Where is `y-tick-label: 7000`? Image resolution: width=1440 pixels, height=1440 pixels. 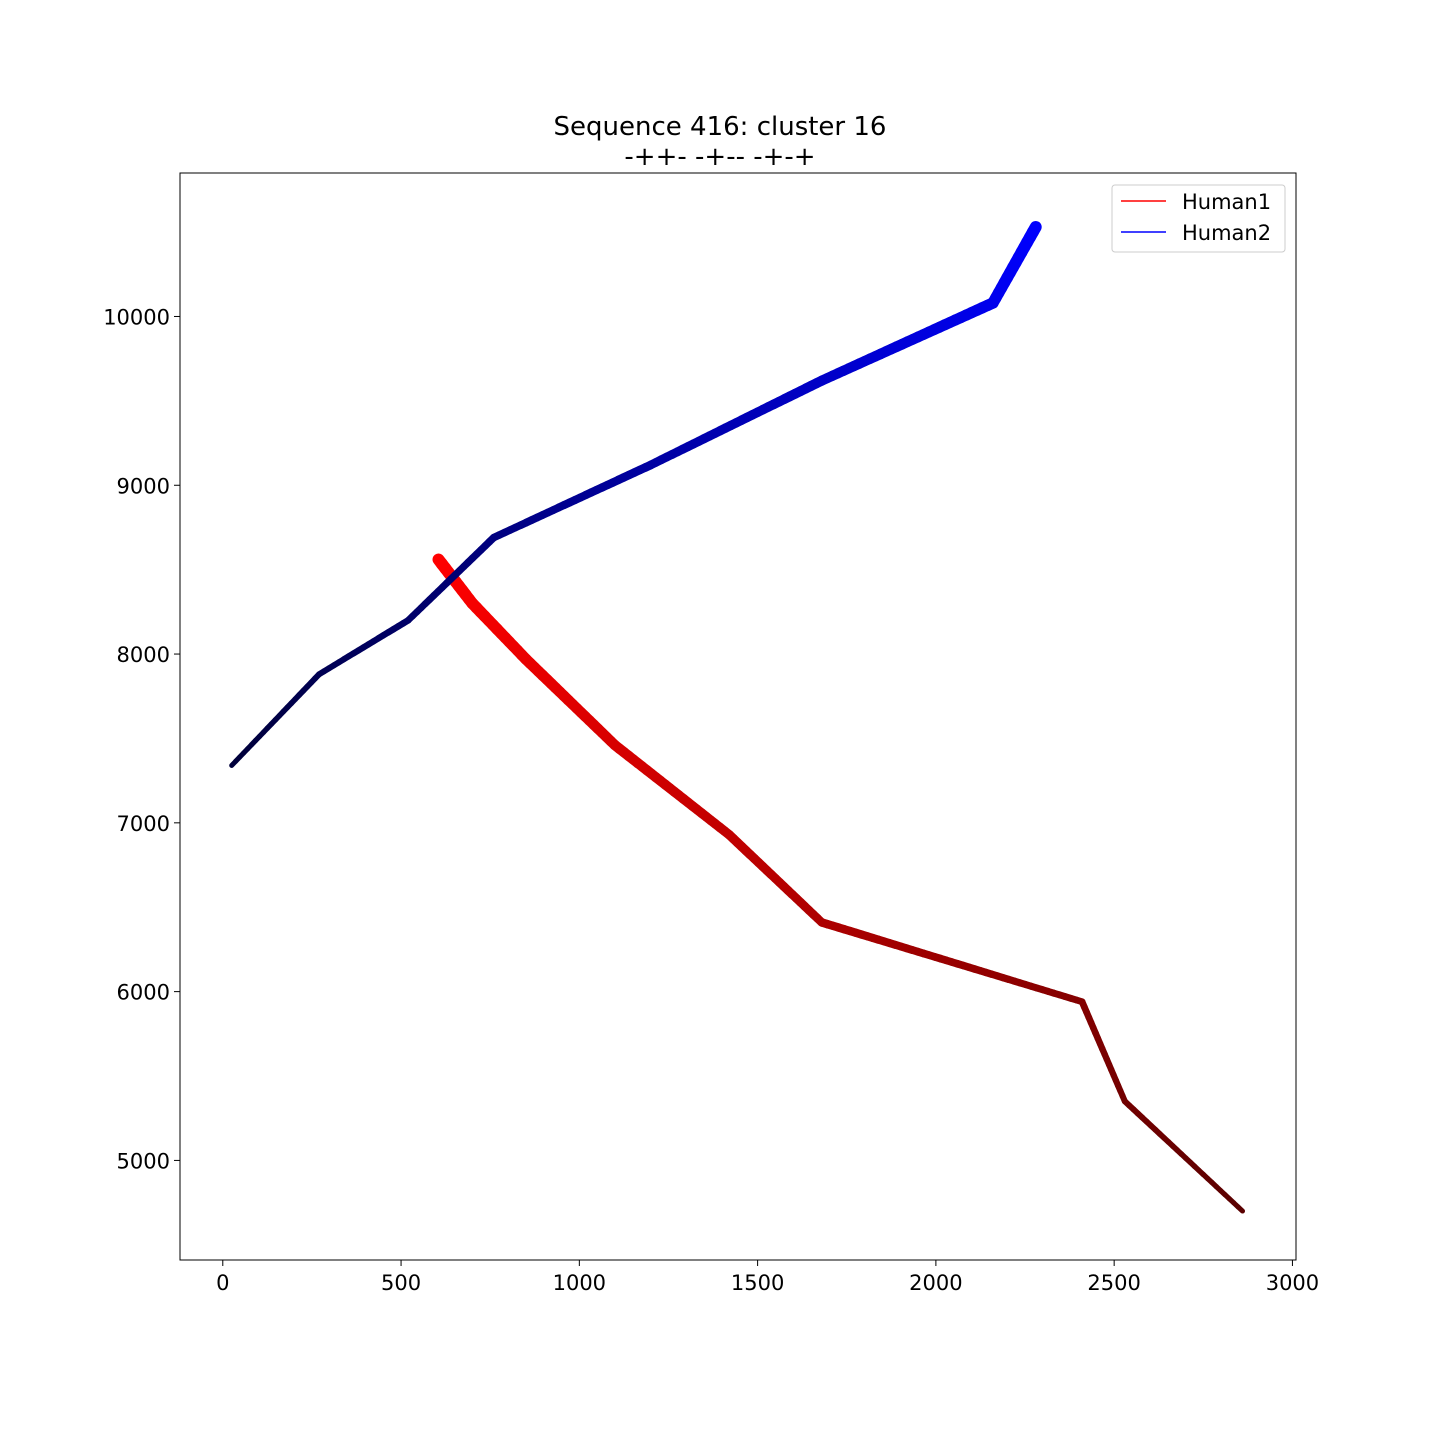
y-tick-label: 7000 is located at coordinates (143, 824).